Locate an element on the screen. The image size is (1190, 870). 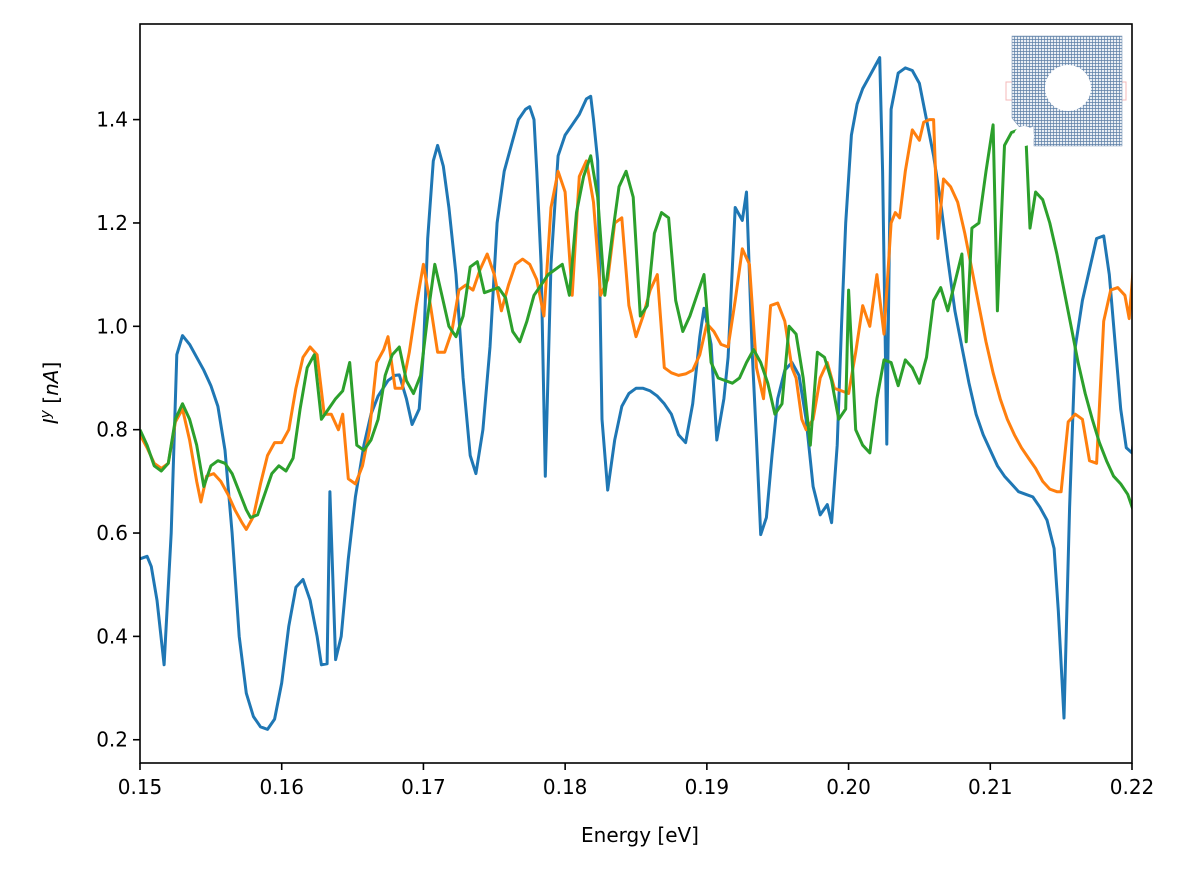
x-tick-label: 0.21 is located at coordinates (990, 787).